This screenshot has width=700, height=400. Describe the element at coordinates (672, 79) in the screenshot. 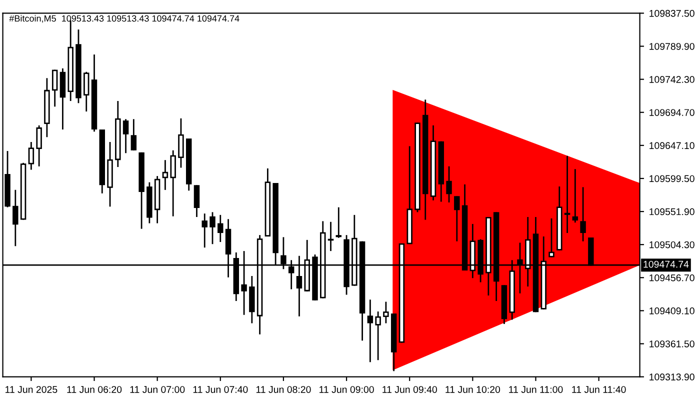

I see `y-tick-label: 109742.30` at that location.